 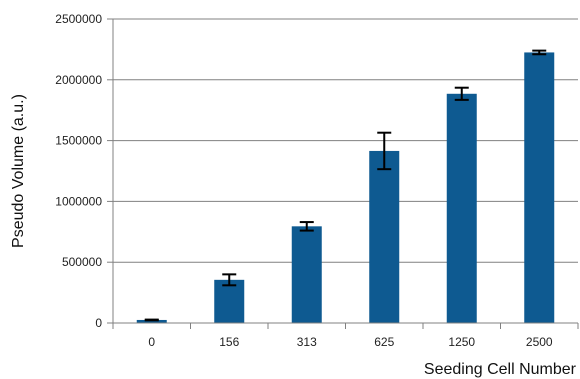 What do you see at coordinates (82, 262) in the screenshot?
I see `y-tick-label: 500000` at bounding box center [82, 262].